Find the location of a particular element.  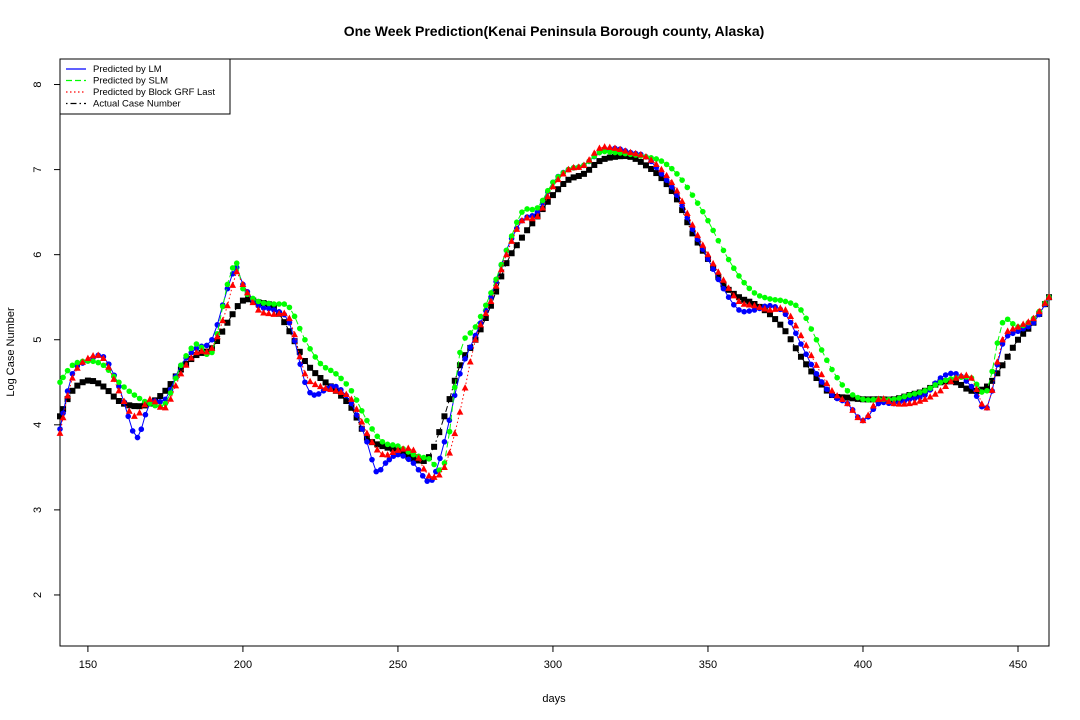

x-axis-label: days is located at coordinates (554, 699).